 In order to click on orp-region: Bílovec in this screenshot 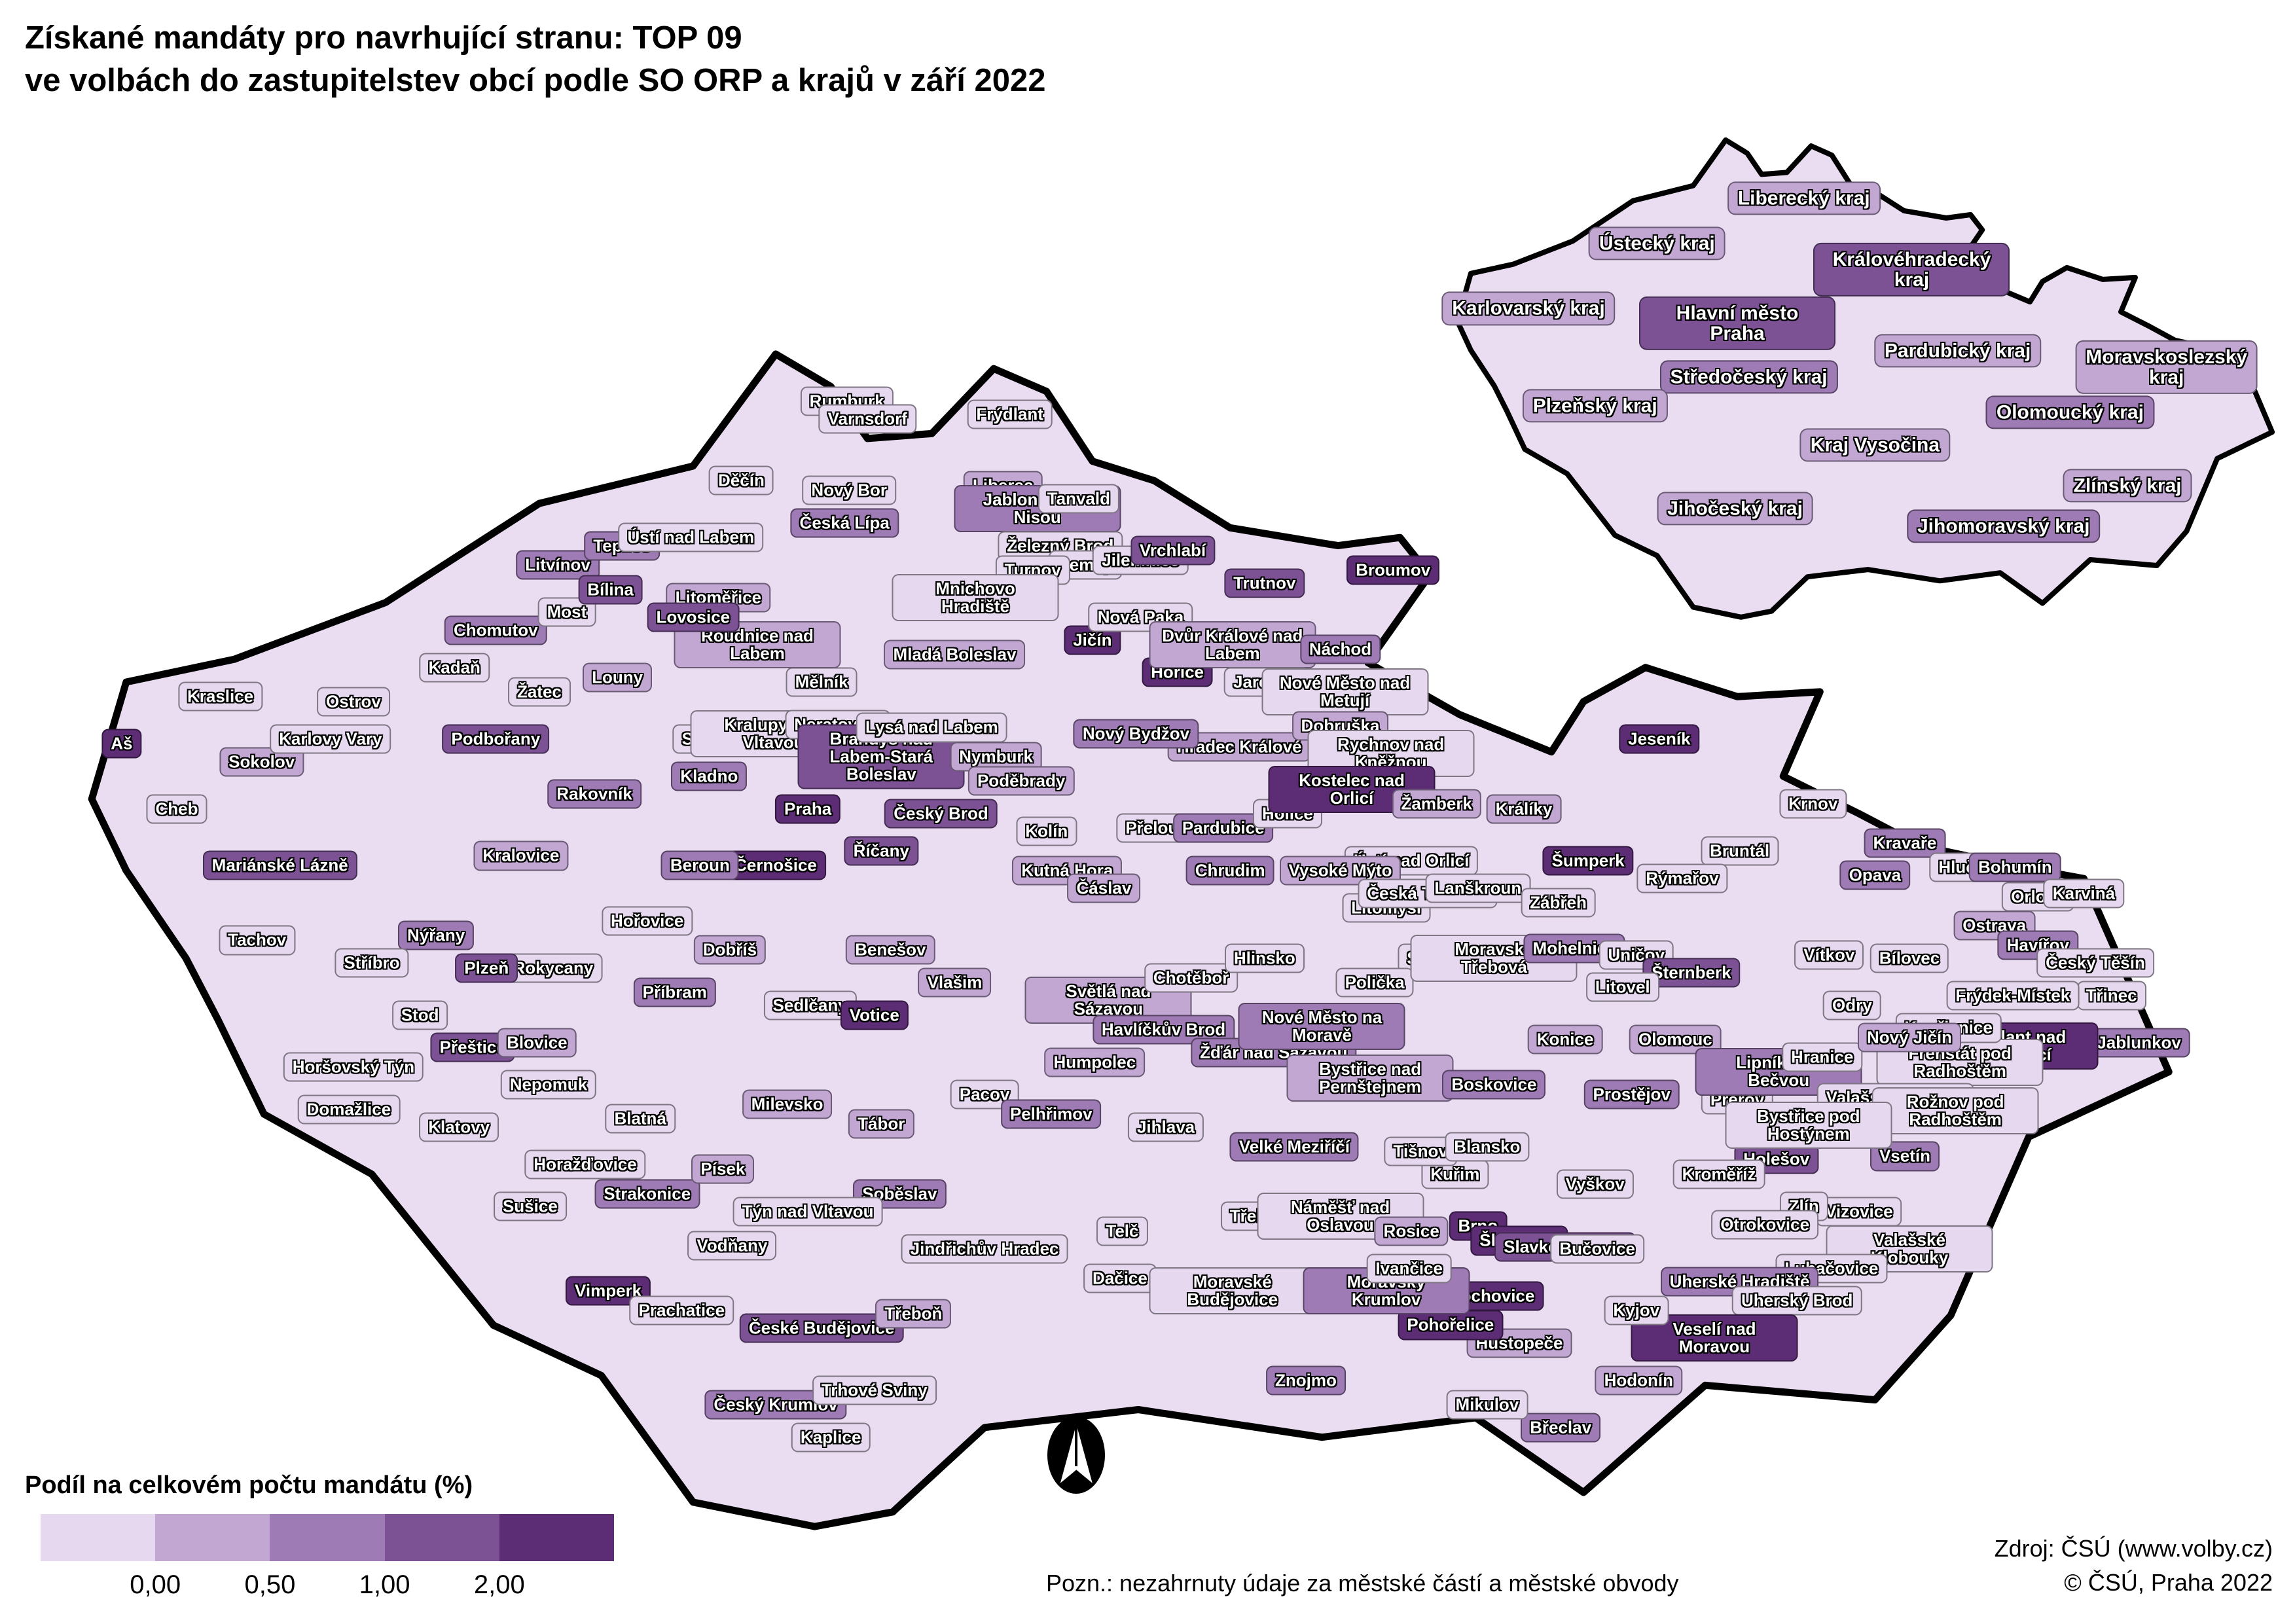, I will do `click(1910, 958)`.